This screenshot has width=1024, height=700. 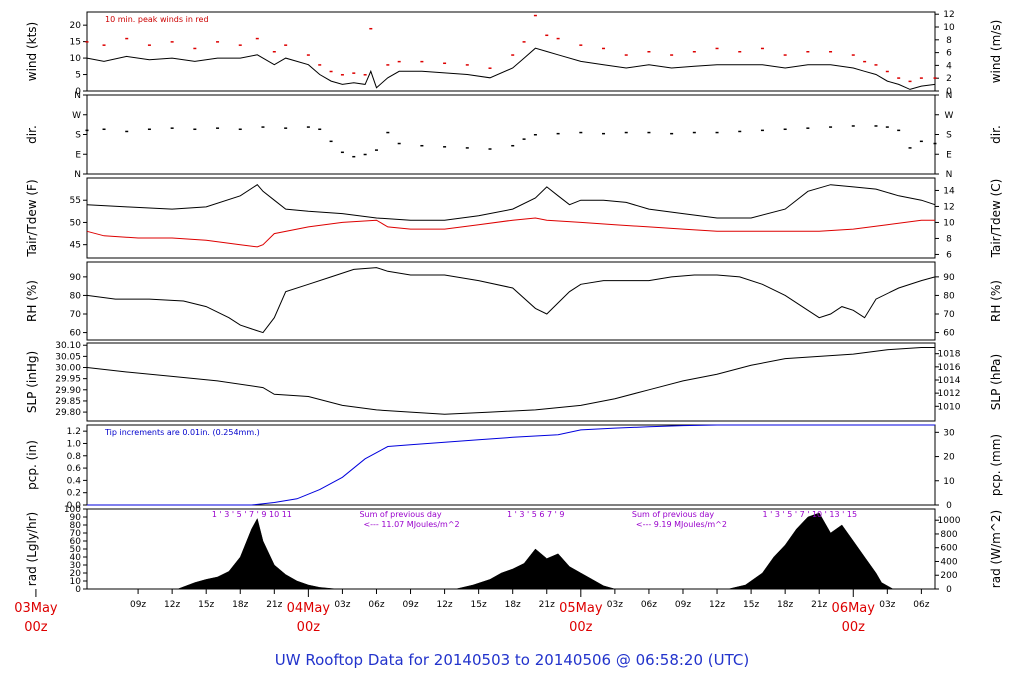 I want to click on left-tick-label-temp-0: 45, so click(x=75, y=246).